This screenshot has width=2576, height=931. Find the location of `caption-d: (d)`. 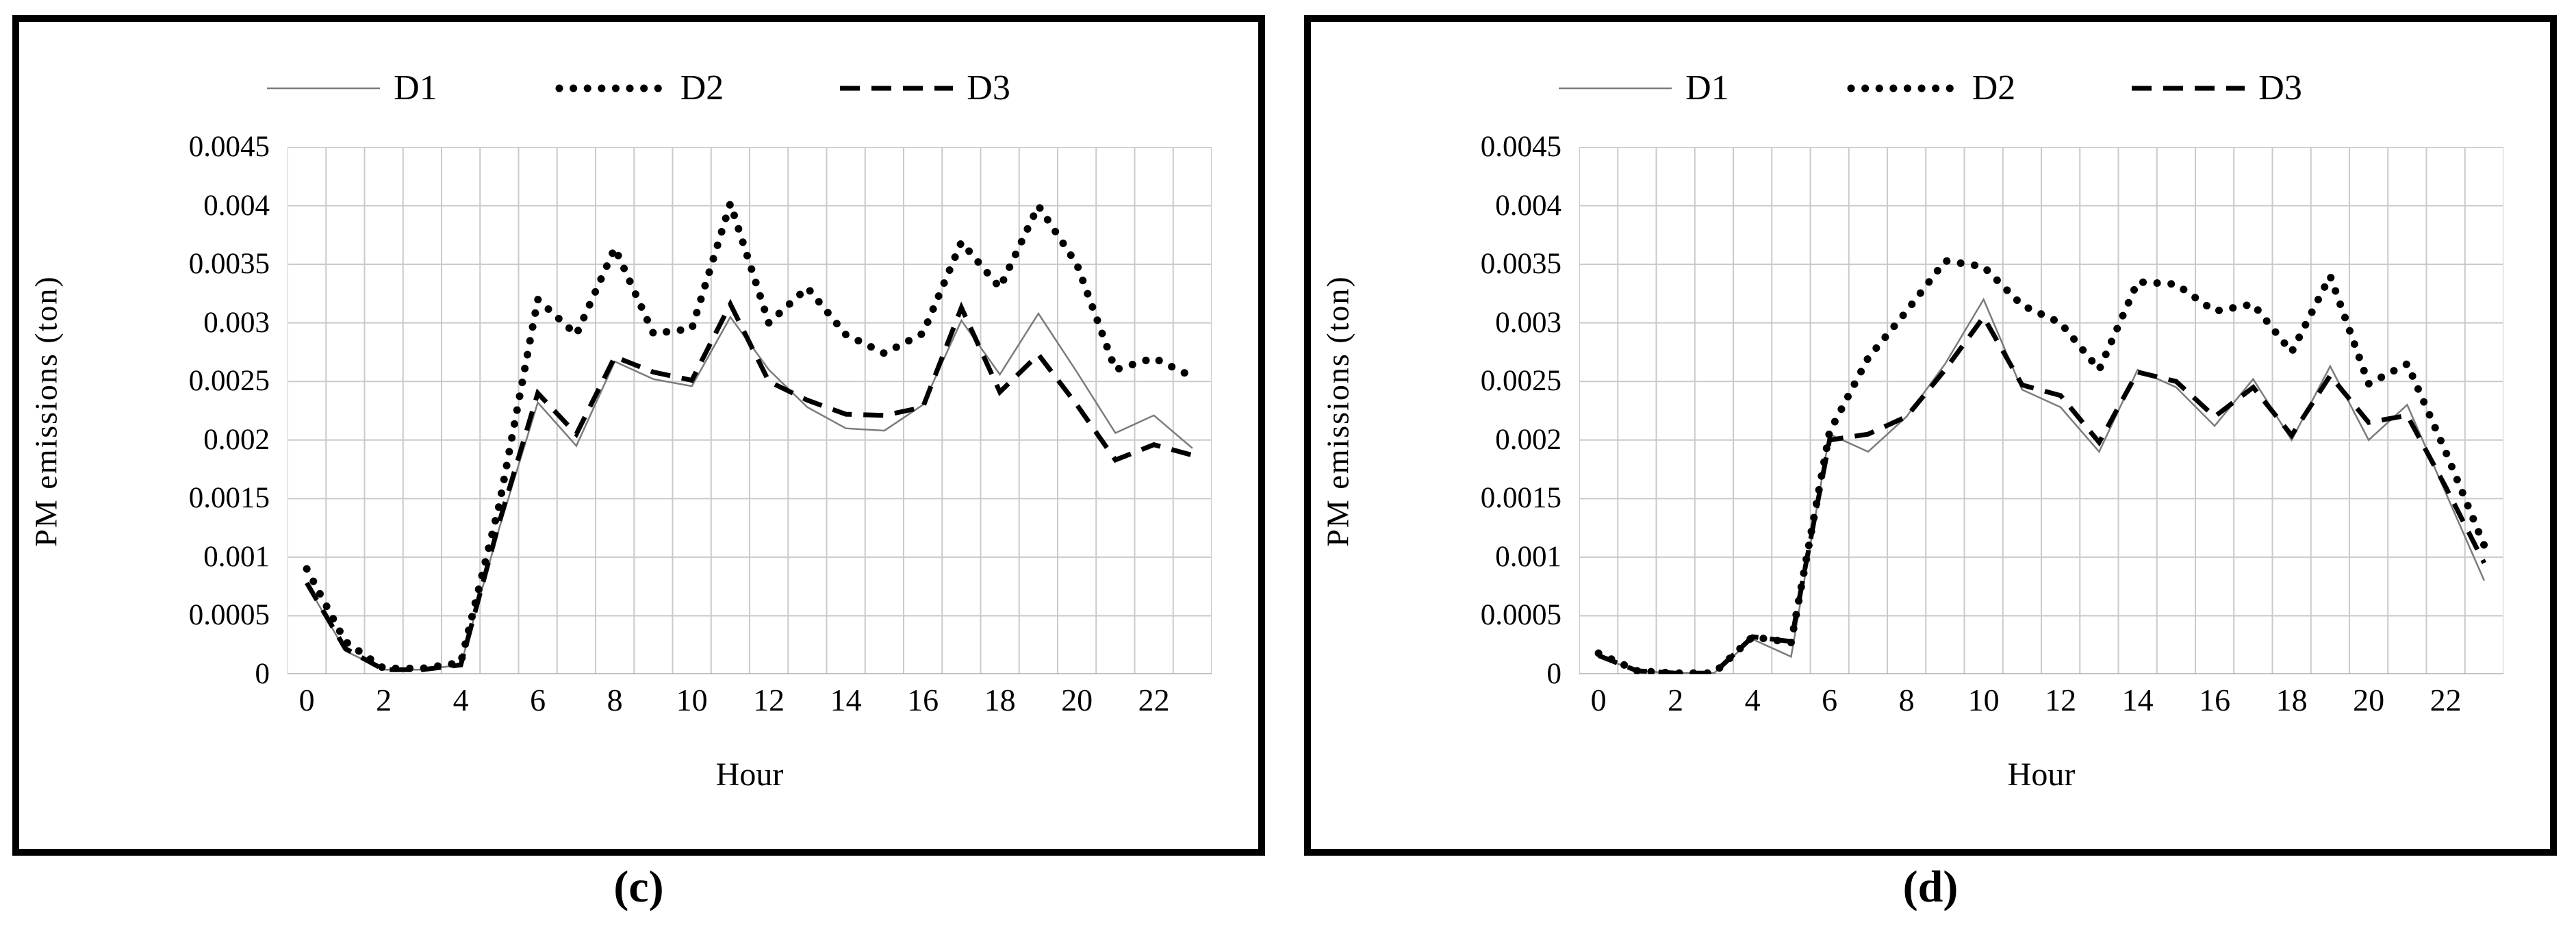

caption-d: (d) is located at coordinates (1930, 887).